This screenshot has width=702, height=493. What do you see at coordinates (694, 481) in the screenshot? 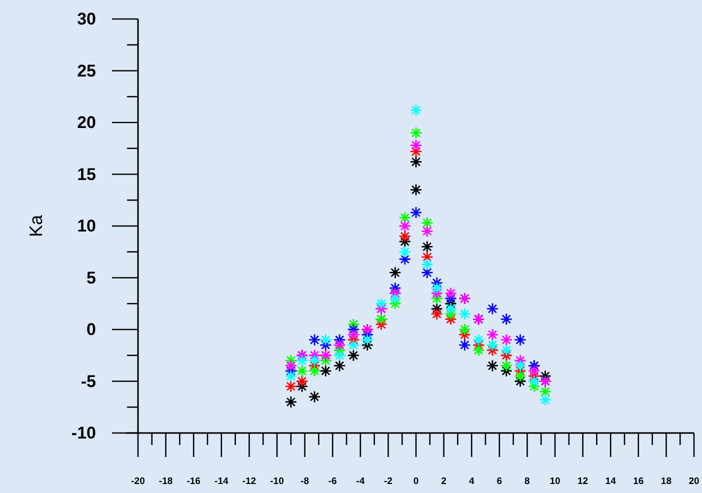
I see `x-tick-label: 20` at bounding box center [694, 481].